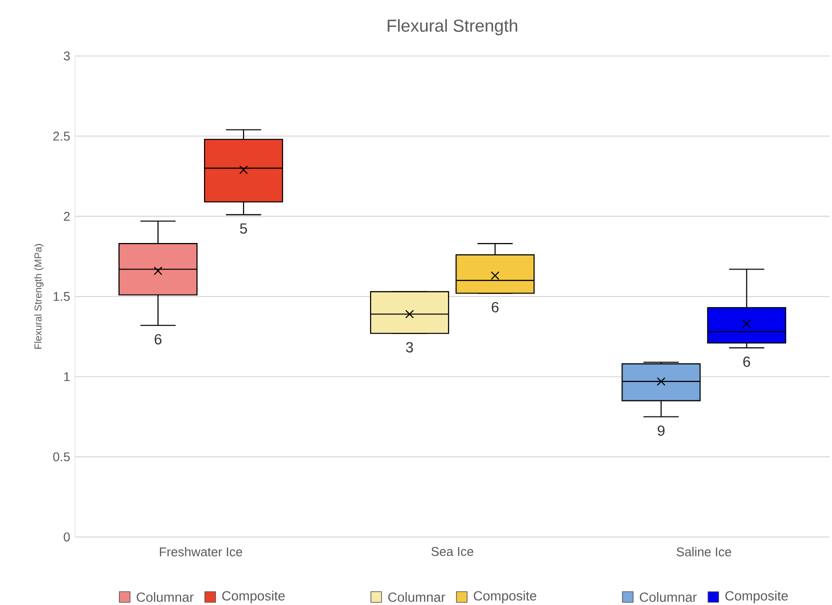 This screenshot has height=605, width=832. Describe the element at coordinates (453, 27) in the screenshot. I see `chart-title: Flexural Strength` at that location.